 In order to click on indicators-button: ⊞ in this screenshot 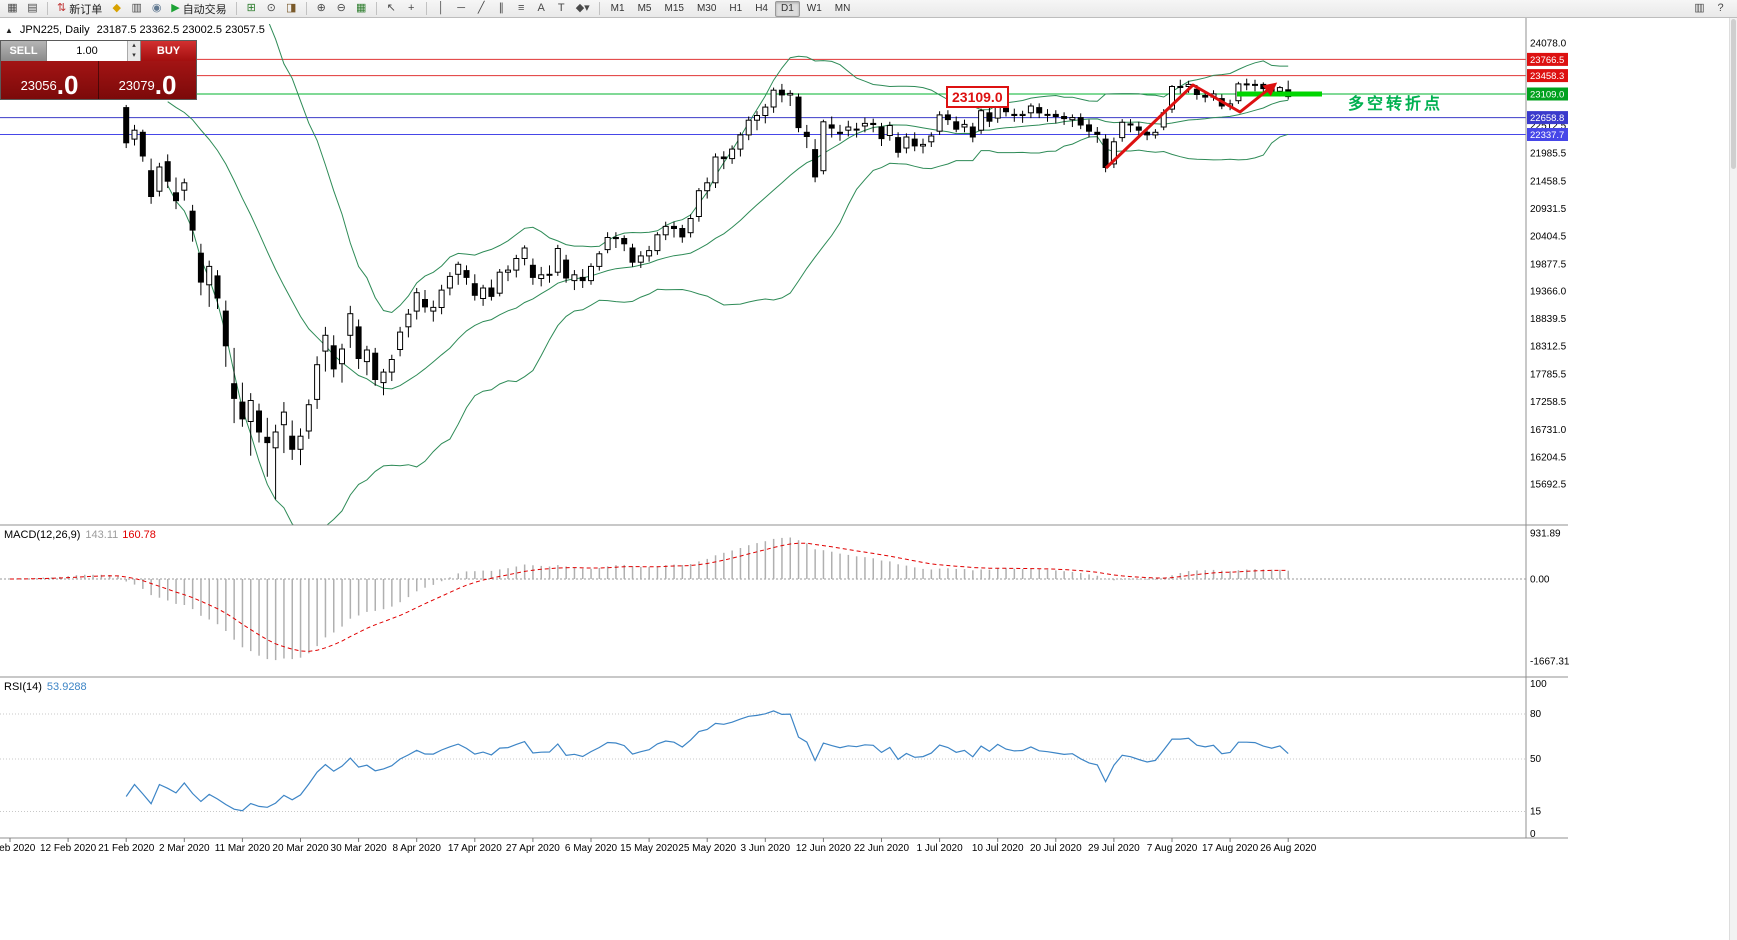, I will do `click(251, 9)`.